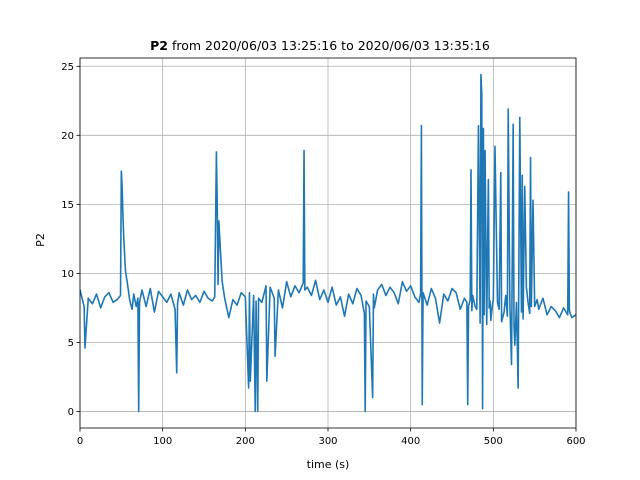 The height and width of the screenshot is (480, 640). I want to click on x-tick-label: 300, so click(327, 441).